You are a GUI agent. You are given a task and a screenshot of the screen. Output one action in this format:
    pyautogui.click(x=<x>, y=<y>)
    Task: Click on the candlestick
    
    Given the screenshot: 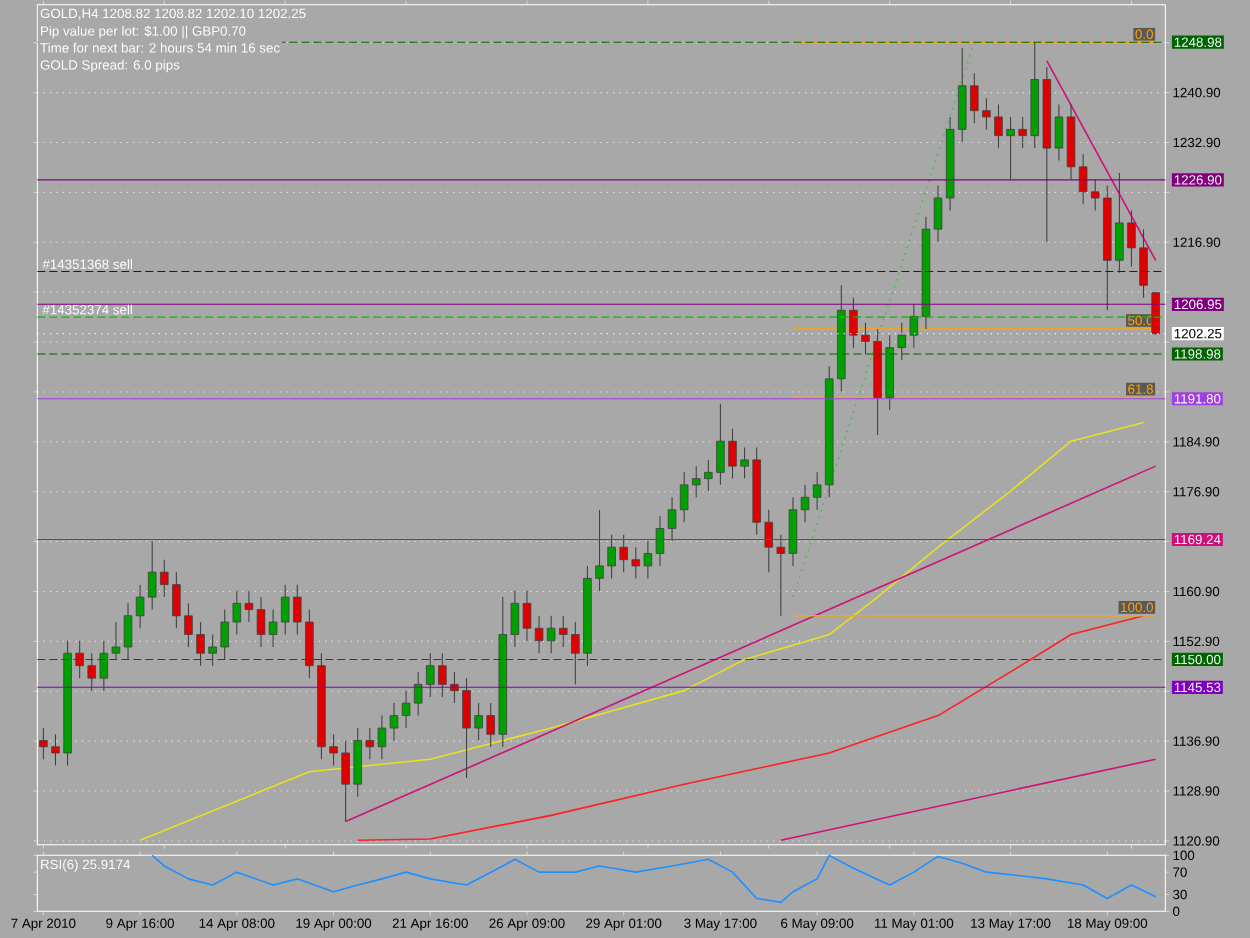 What is the action you would take?
    pyautogui.click(x=1155, y=314)
    